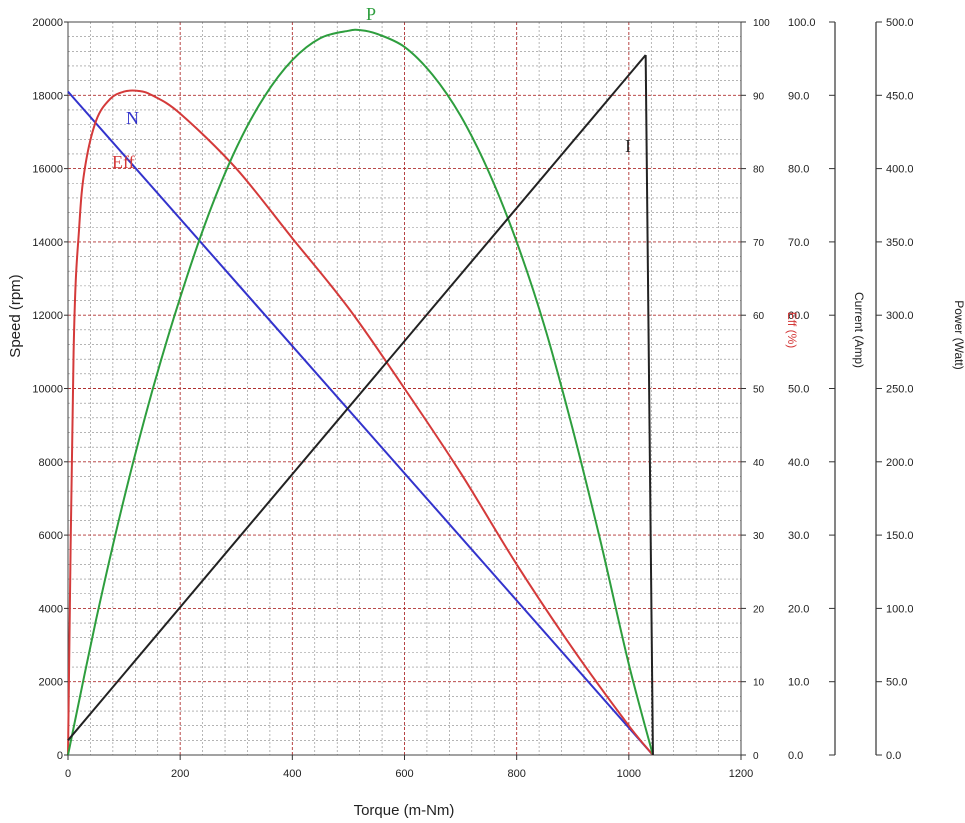  Describe the element at coordinates (798, 463) in the screenshot. I see `current-tick-label: 40.0` at that location.